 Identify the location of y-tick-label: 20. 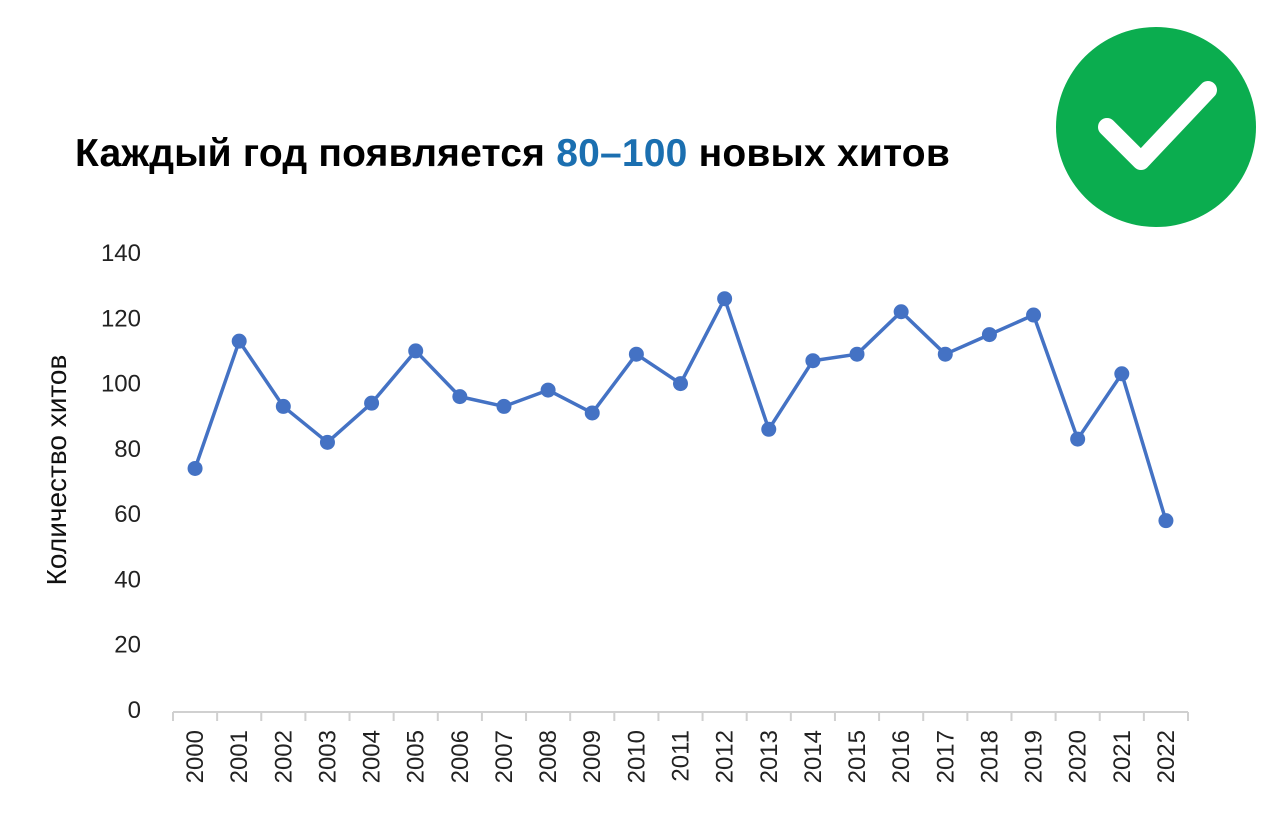
(127, 645).